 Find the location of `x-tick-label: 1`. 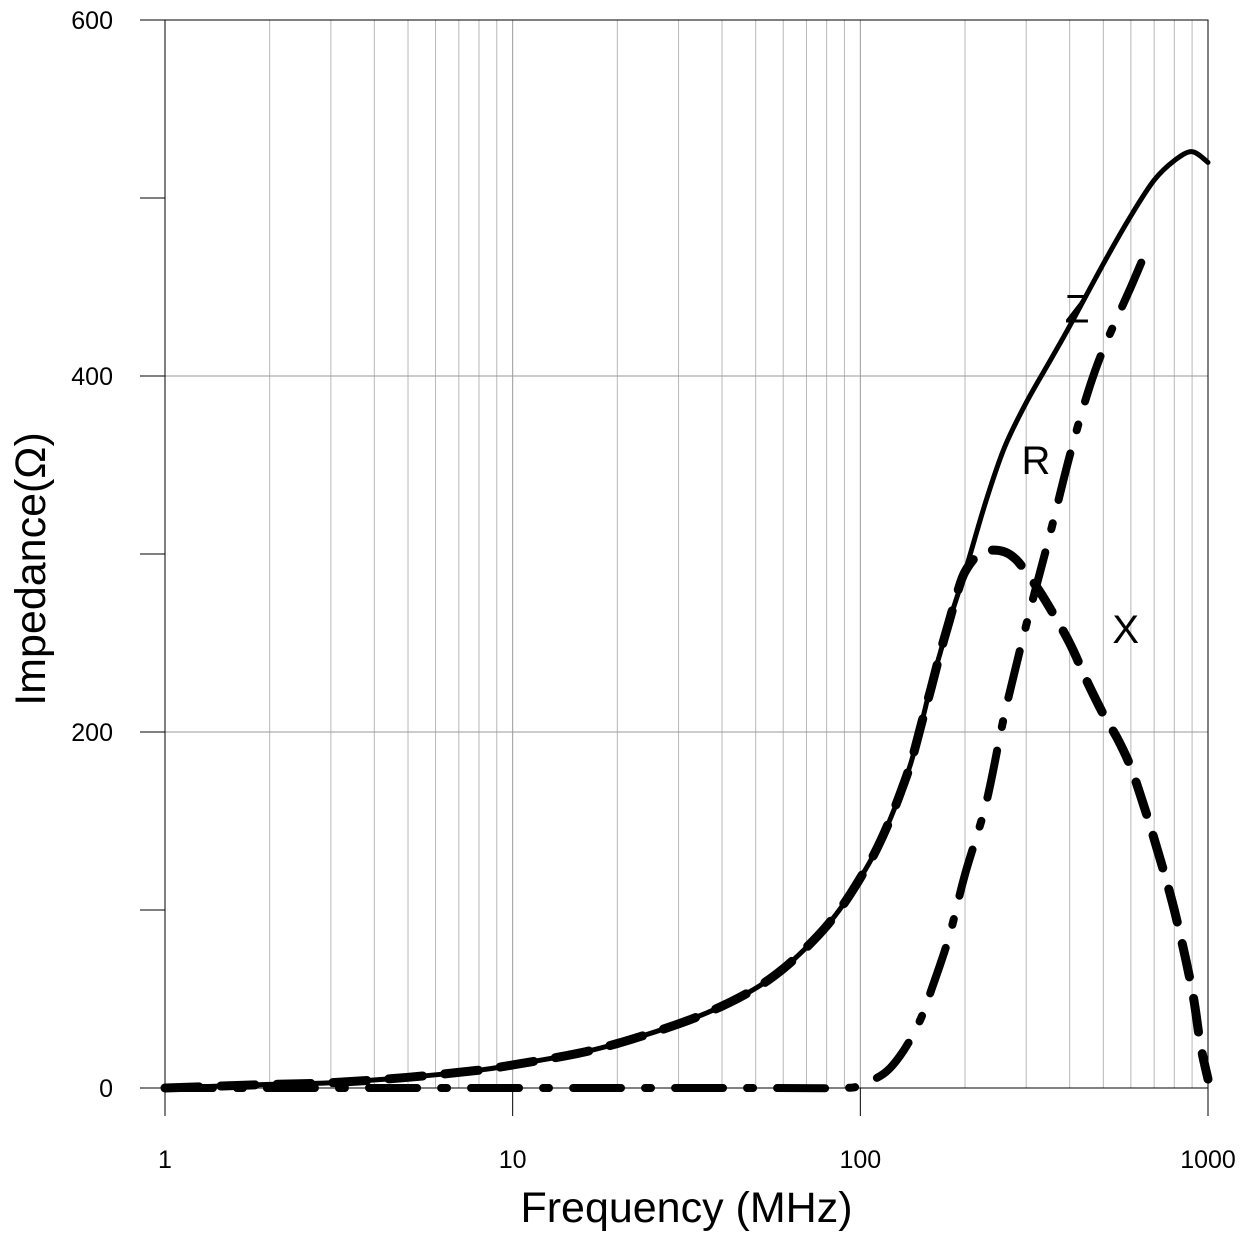

x-tick-label: 1 is located at coordinates (165, 1160).